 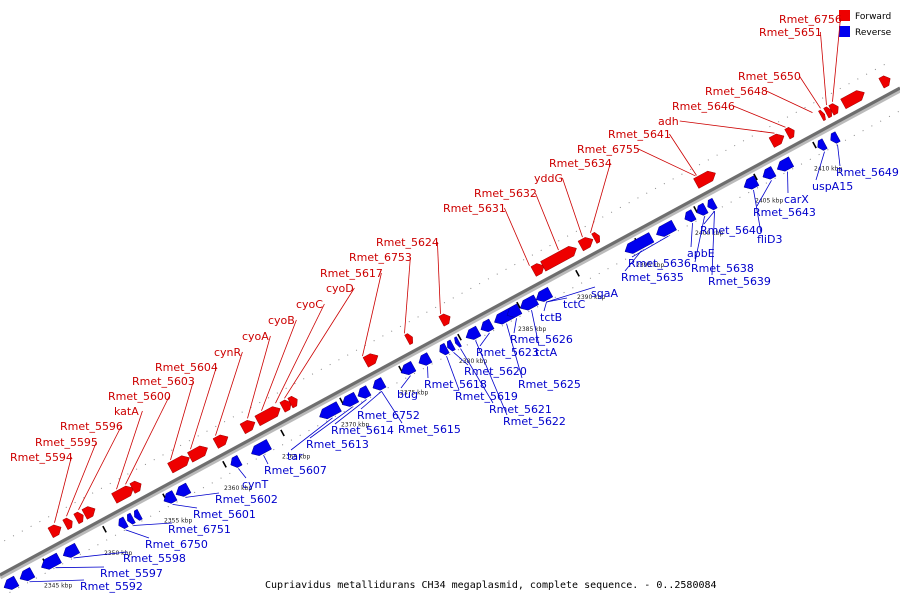 What do you see at coordinates (351, 273) in the screenshot?
I see `forward-gene-label: Rmet_5617` at bounding box center [351, 273].